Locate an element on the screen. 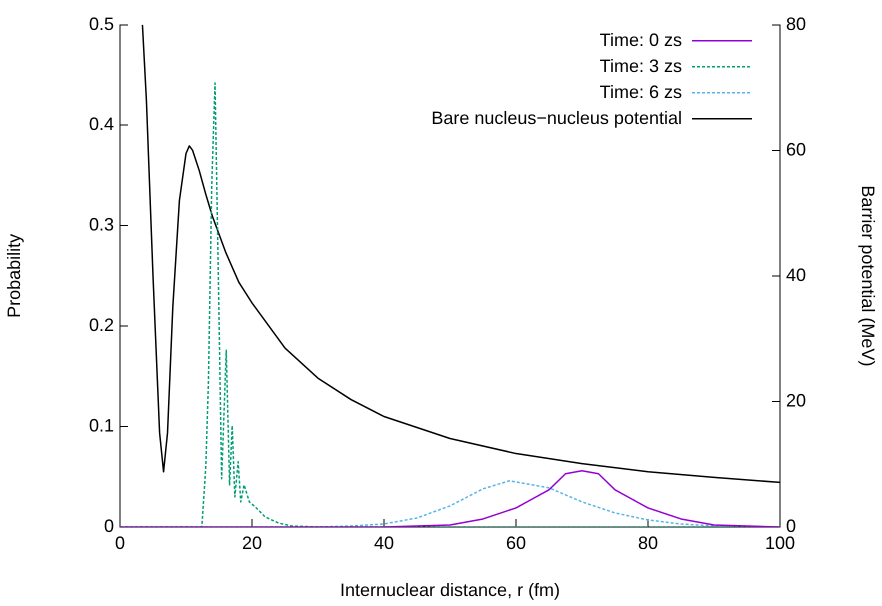  y2-tick-label: 80 is located at coordinates (796, 24).